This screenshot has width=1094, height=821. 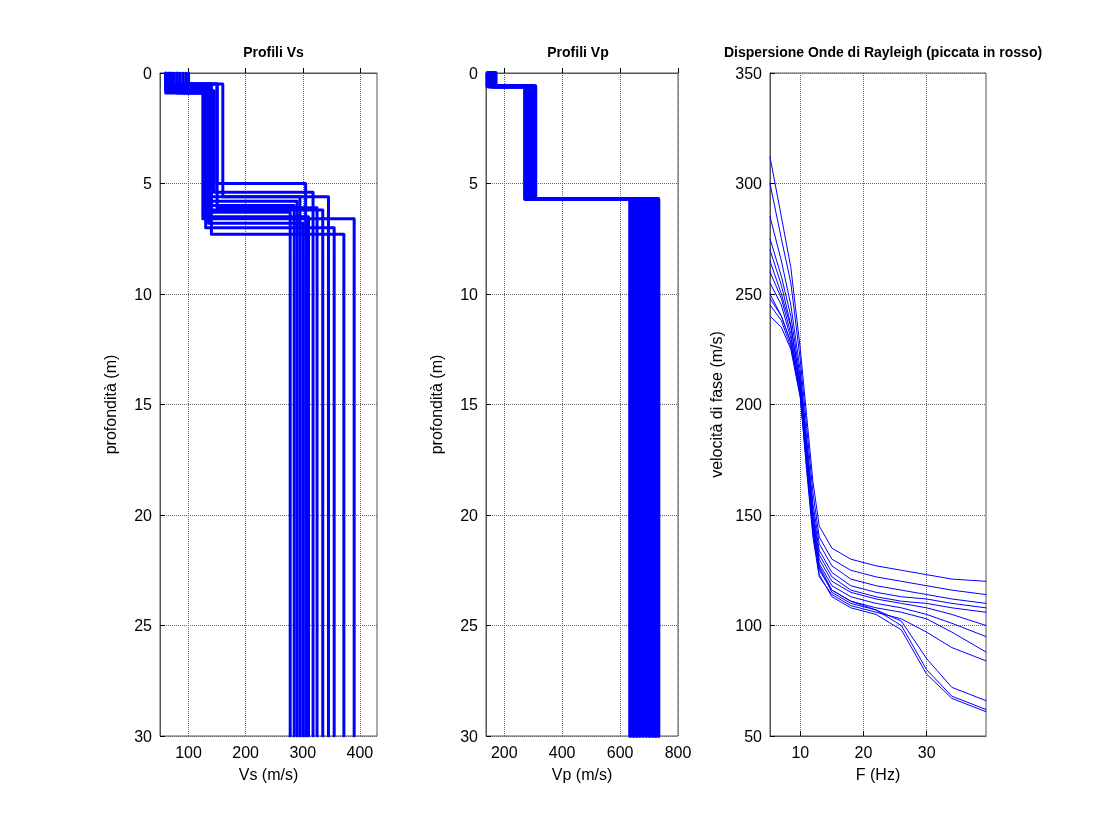 I want to click on chart-title: Dispersione Onde di Rayleigh (piccata in rosso), so click(x=883, y=52).